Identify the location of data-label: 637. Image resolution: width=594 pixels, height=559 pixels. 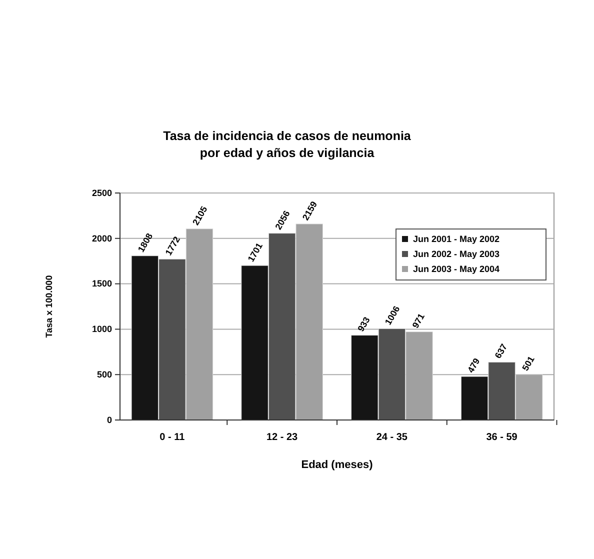
(501, 351).